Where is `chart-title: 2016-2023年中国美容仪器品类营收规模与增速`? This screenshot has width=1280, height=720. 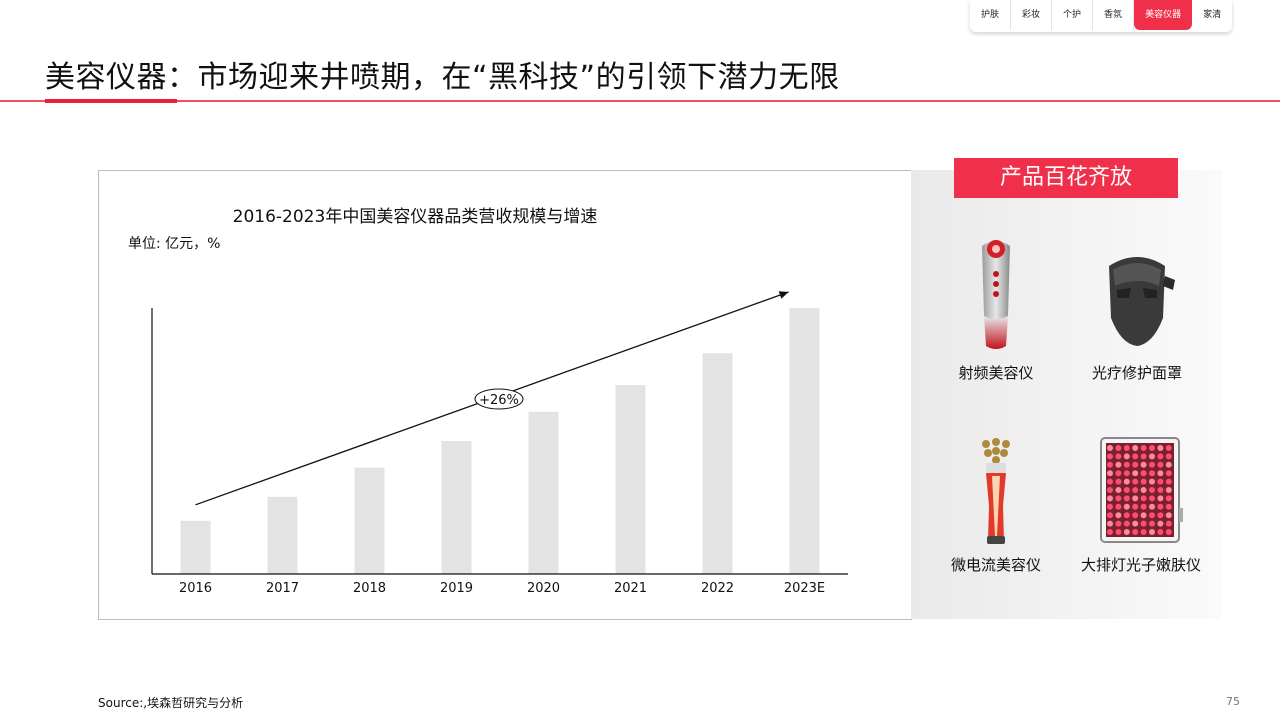 chart-title: 2016-2023年中国美容仪器品类营收规模与增速 is located at coordinates (415, 217).